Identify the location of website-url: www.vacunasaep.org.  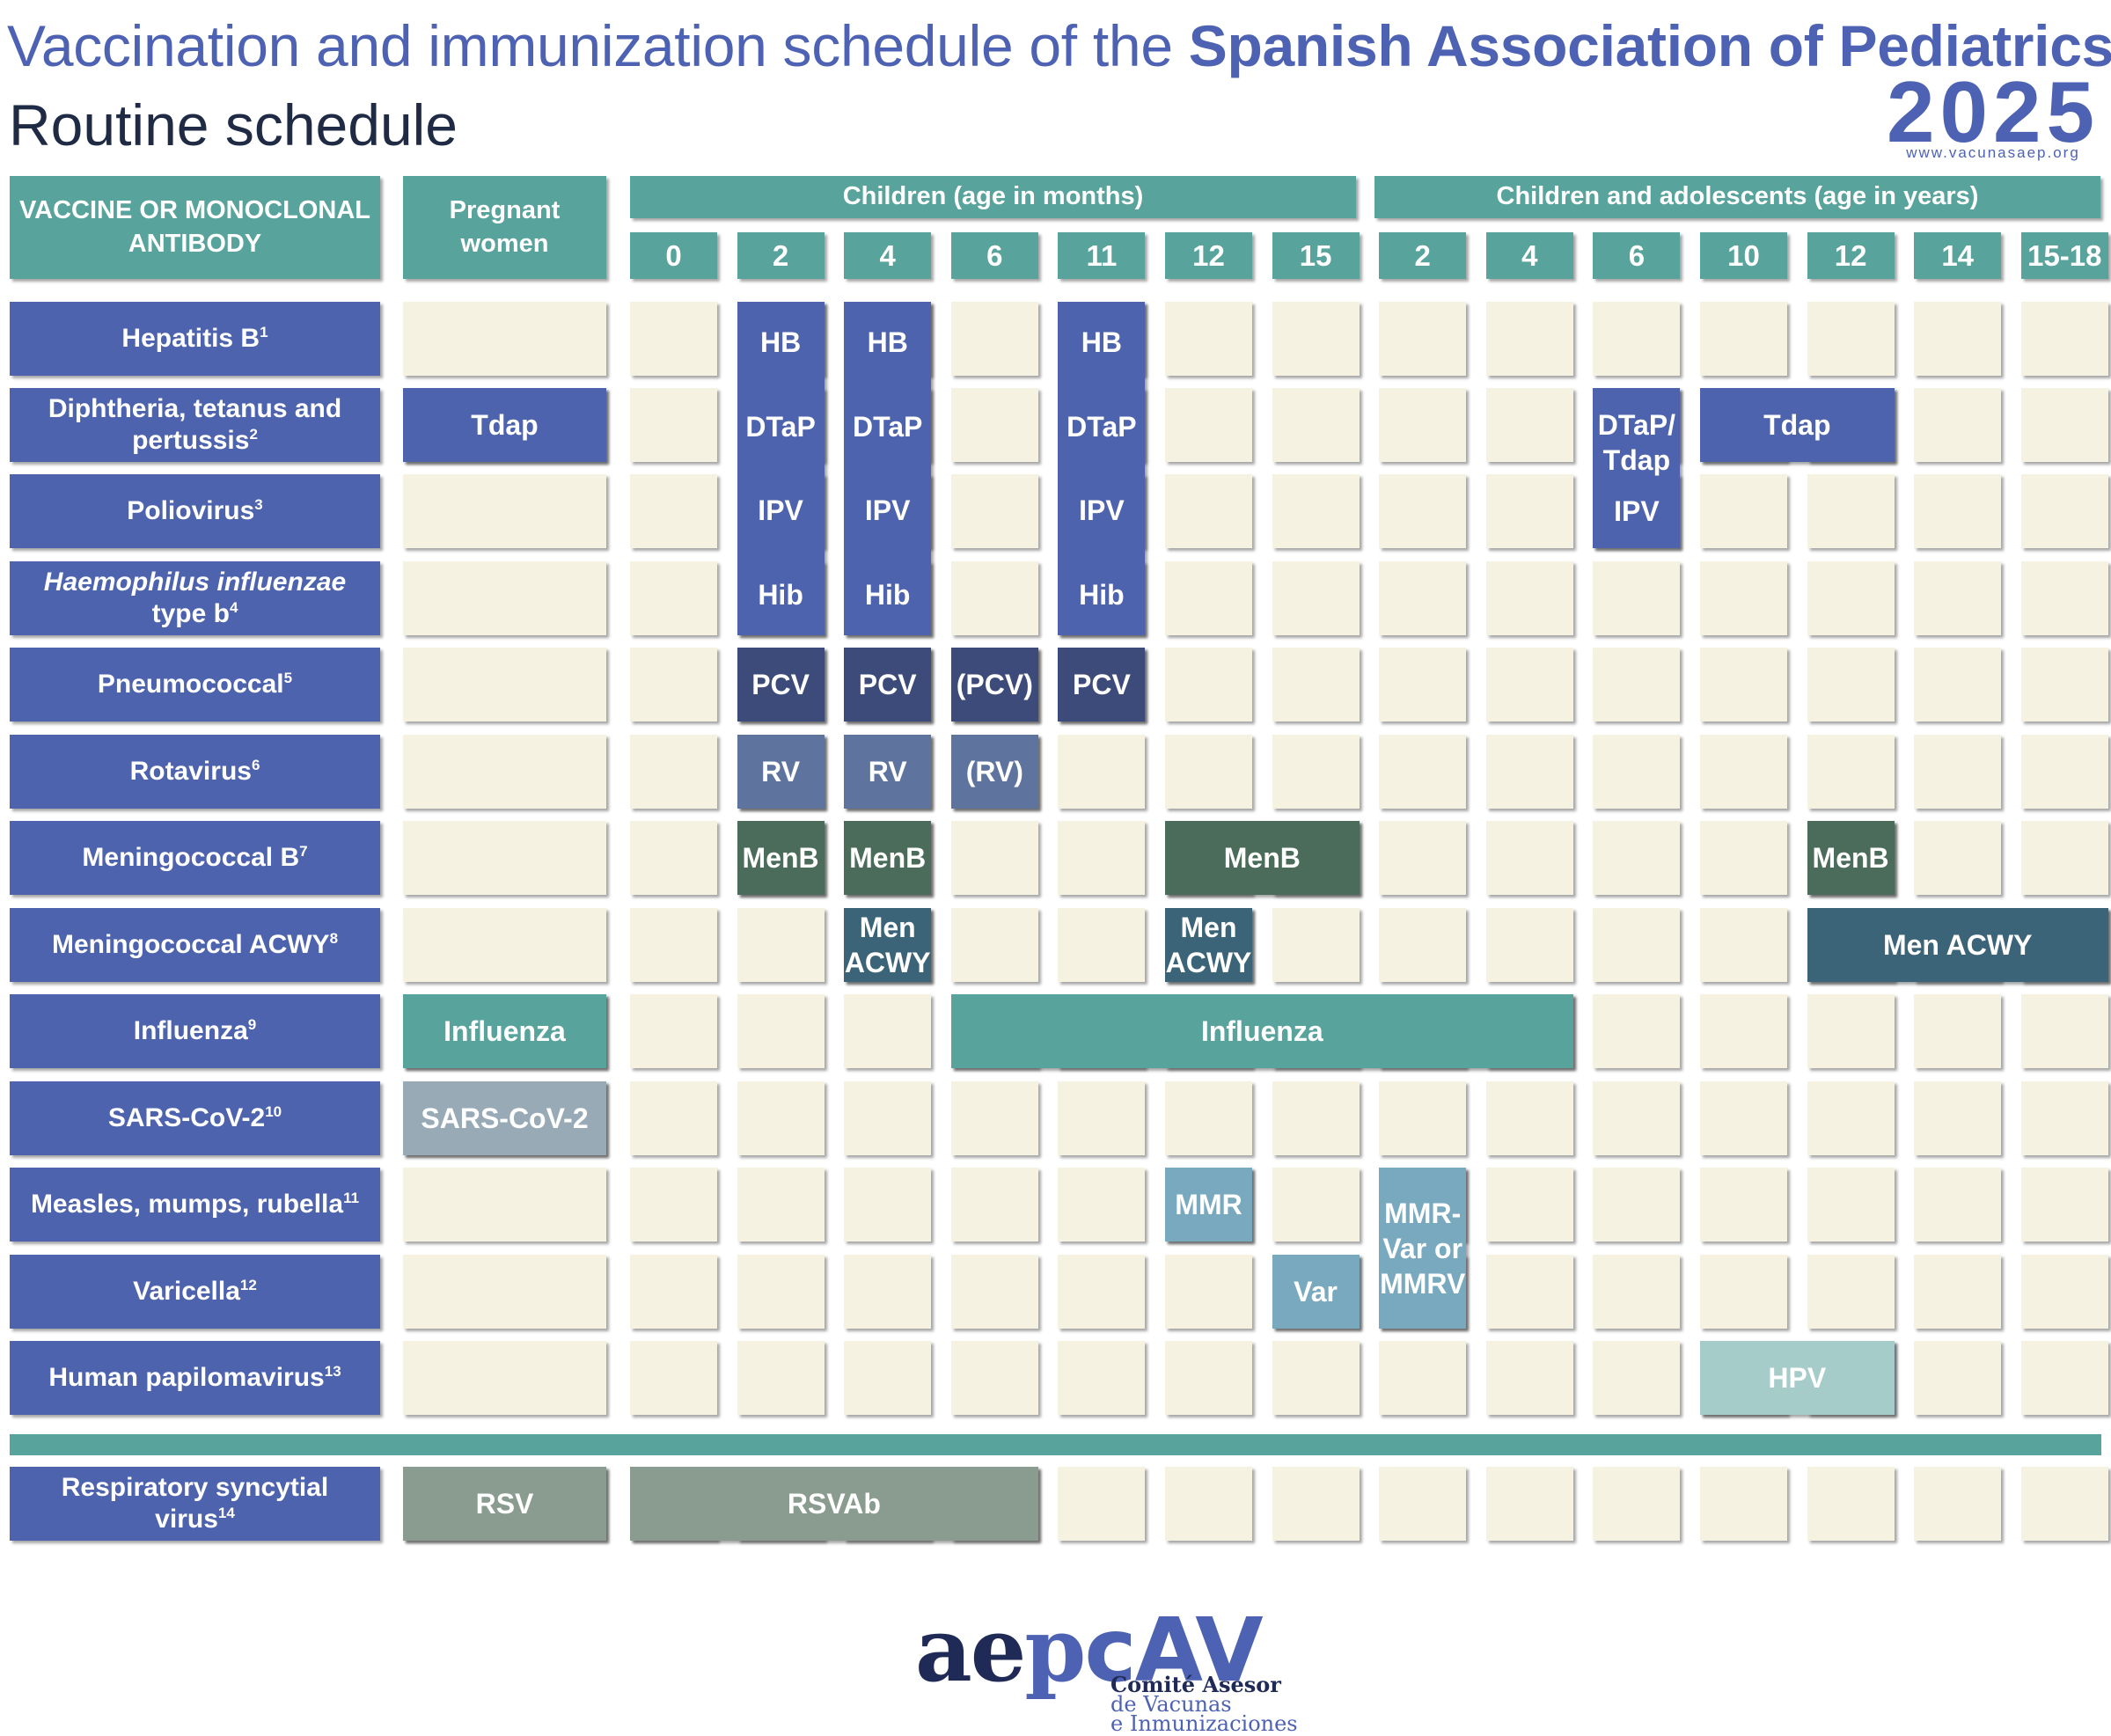
(1993, 152).